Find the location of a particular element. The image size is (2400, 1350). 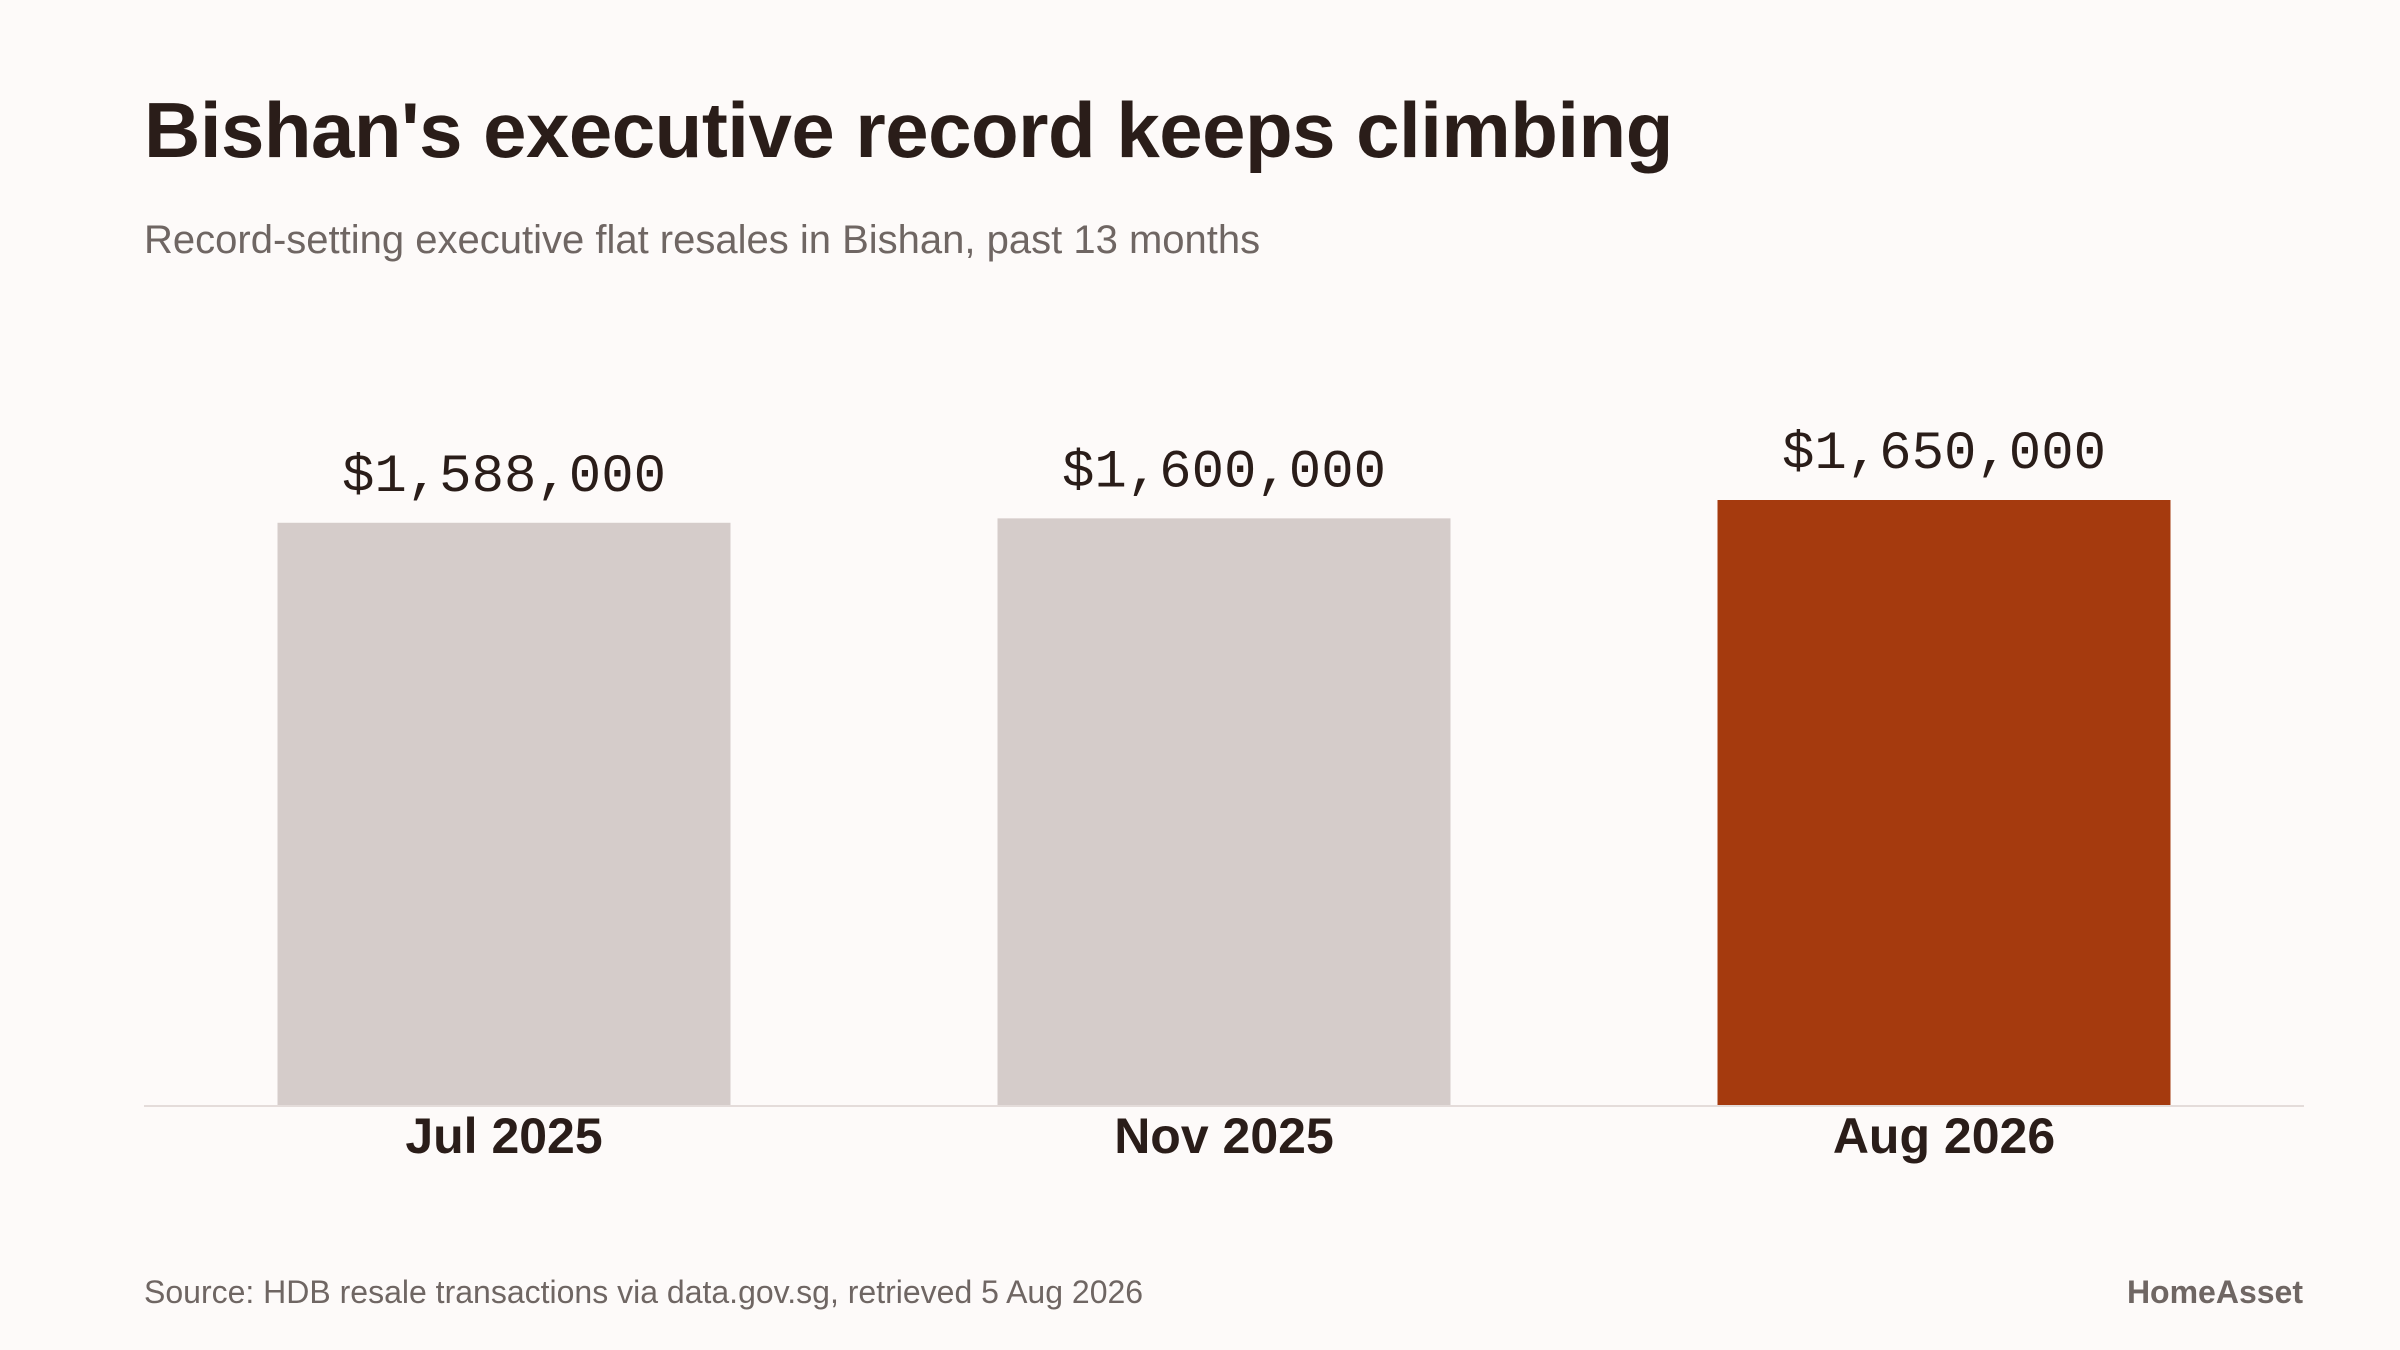

category-label: Jul 2025 is located at coordinates (503, 1136).